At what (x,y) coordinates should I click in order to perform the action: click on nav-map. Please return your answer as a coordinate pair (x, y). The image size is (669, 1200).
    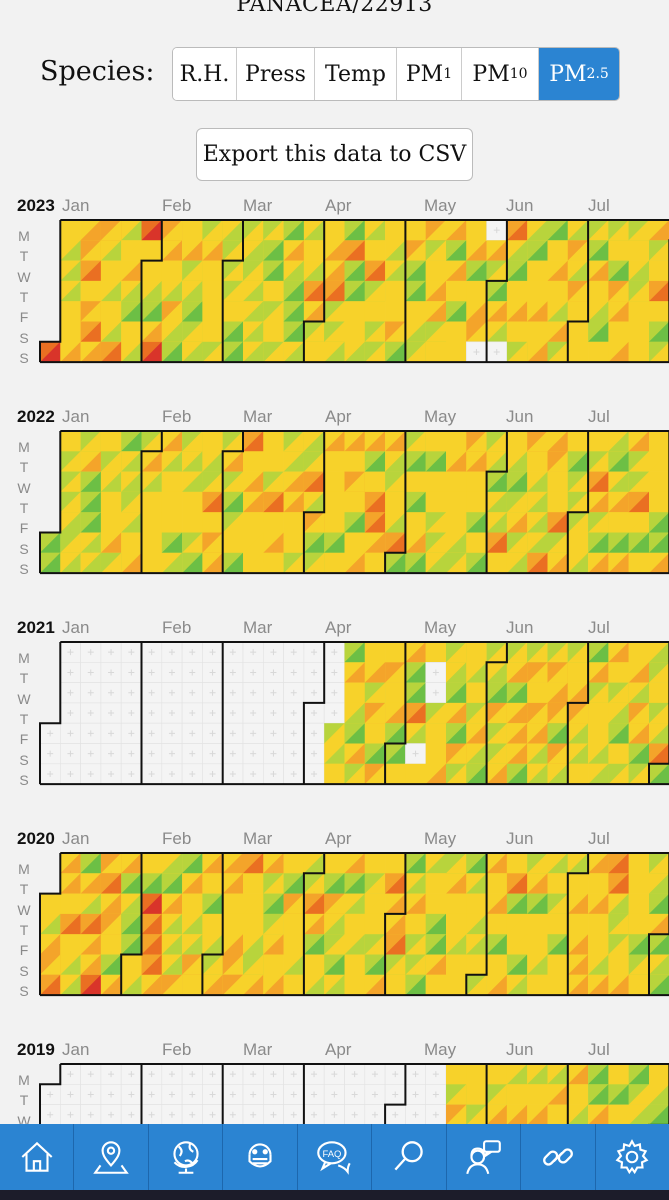
    Looking at the image, I should click on (111, 1157).